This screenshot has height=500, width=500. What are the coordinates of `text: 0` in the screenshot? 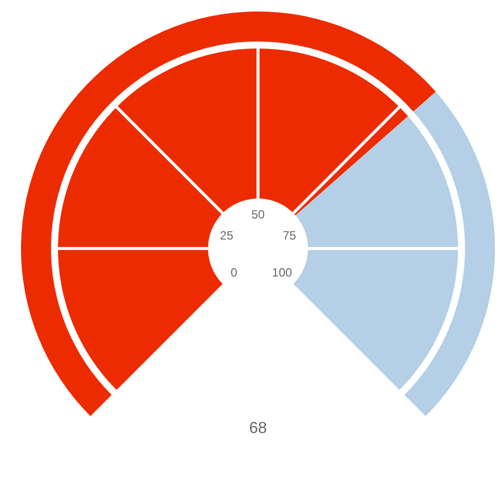 It's located at (234, 273).